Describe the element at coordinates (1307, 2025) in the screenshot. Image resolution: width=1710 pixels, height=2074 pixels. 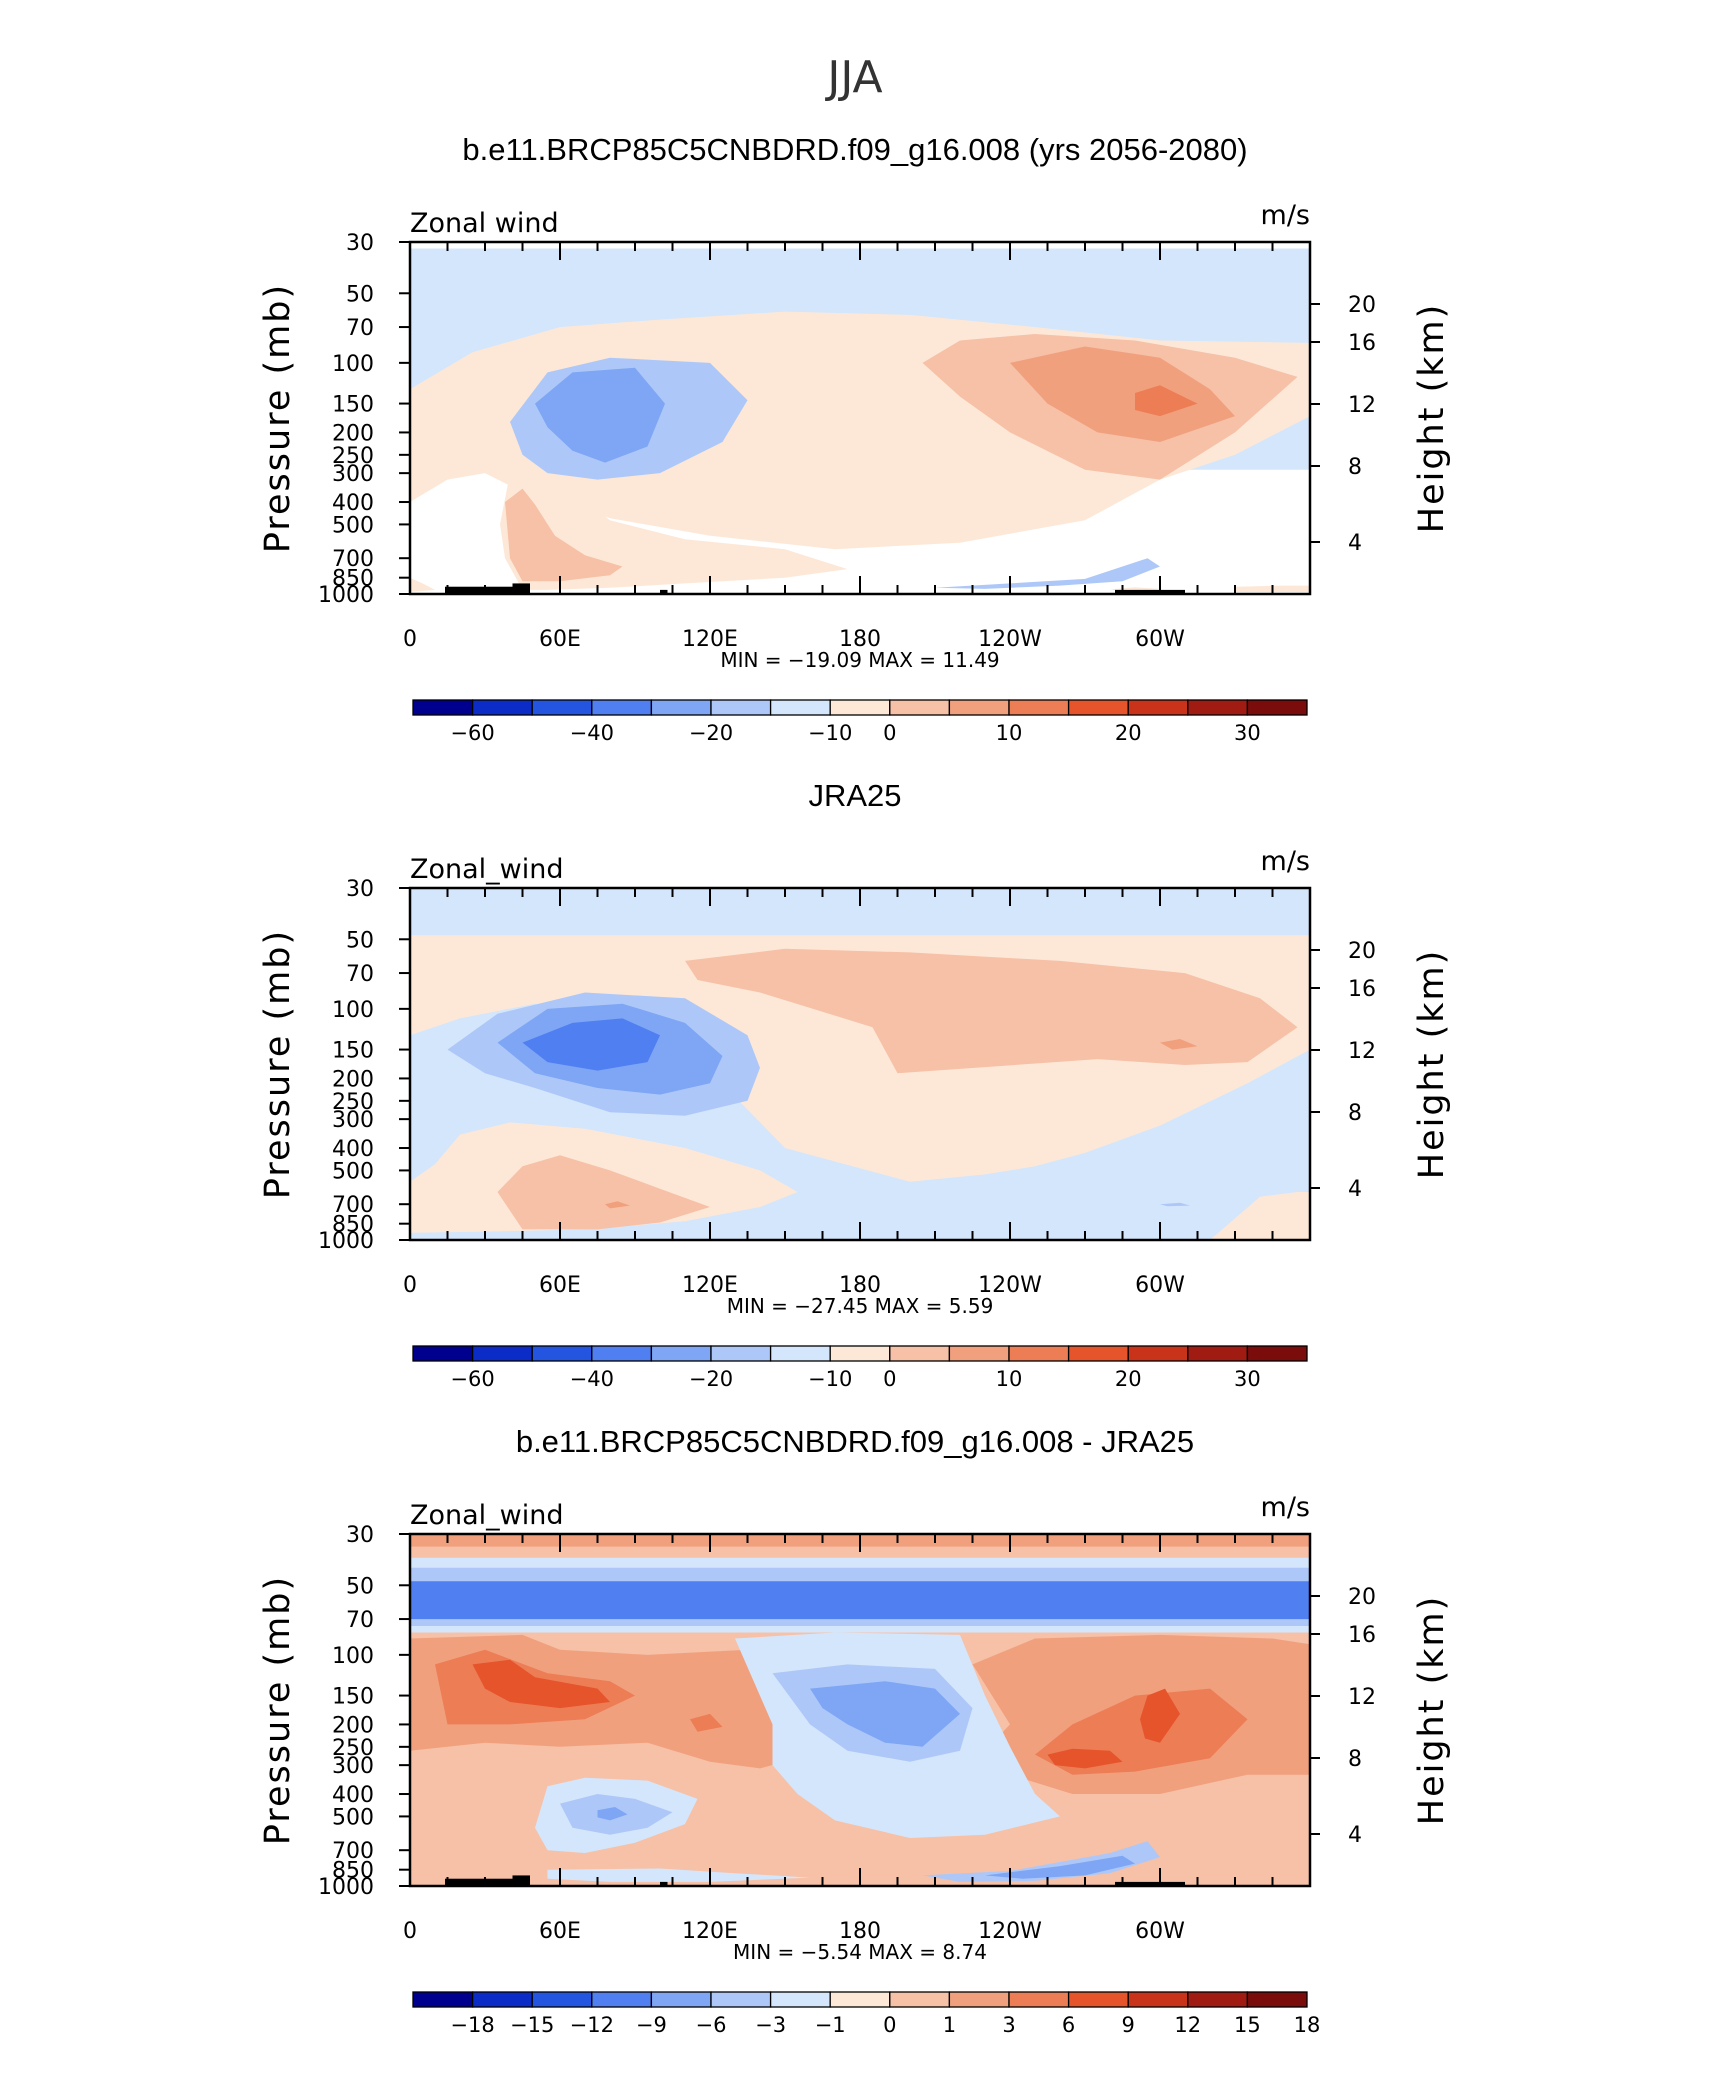
I see `colorbar-label: 18` at that location.